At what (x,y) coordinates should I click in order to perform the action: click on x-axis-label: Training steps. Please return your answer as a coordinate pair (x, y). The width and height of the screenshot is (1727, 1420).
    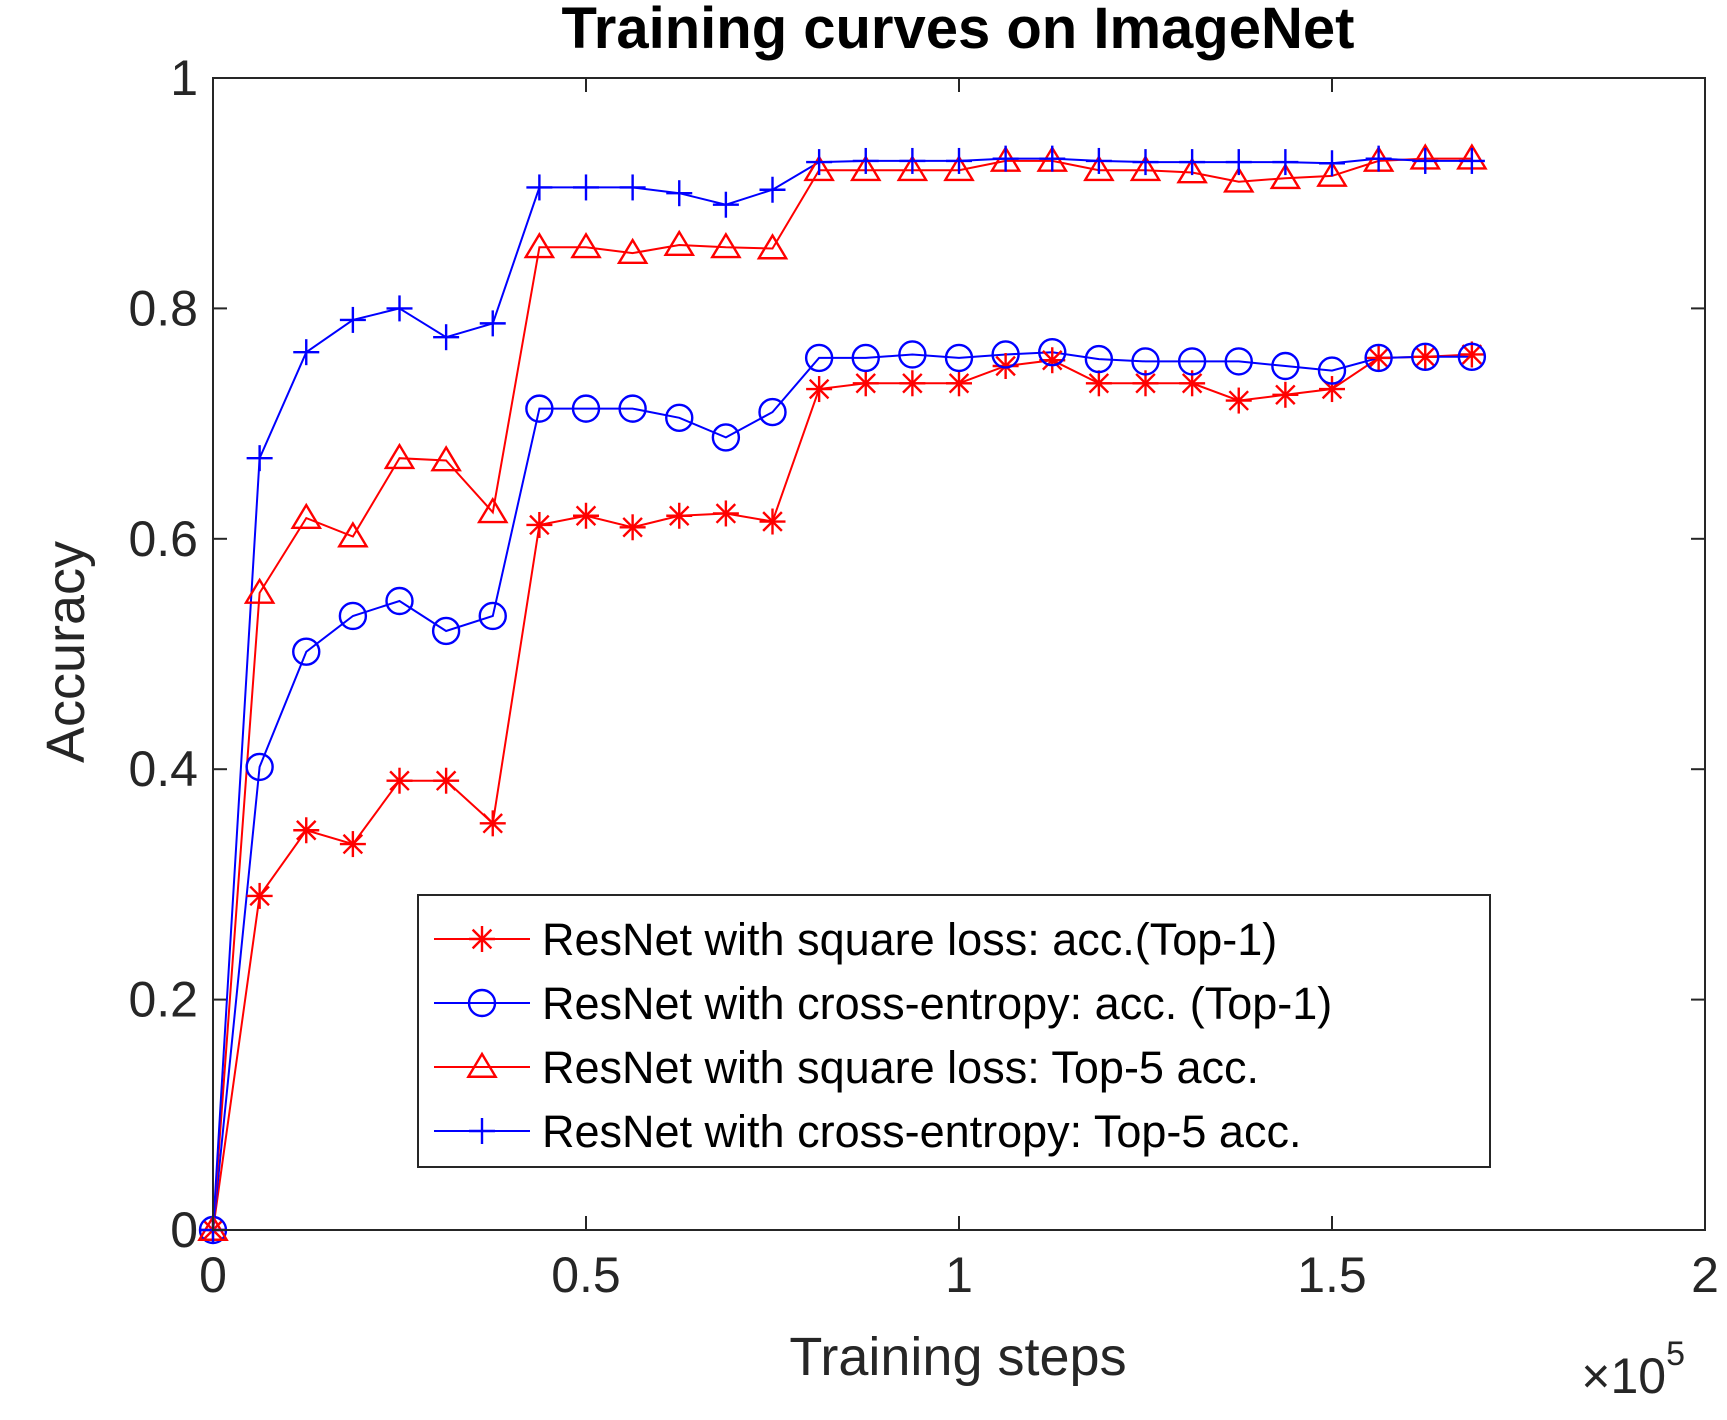
    Looking at the image, I should click on (957, 1357).